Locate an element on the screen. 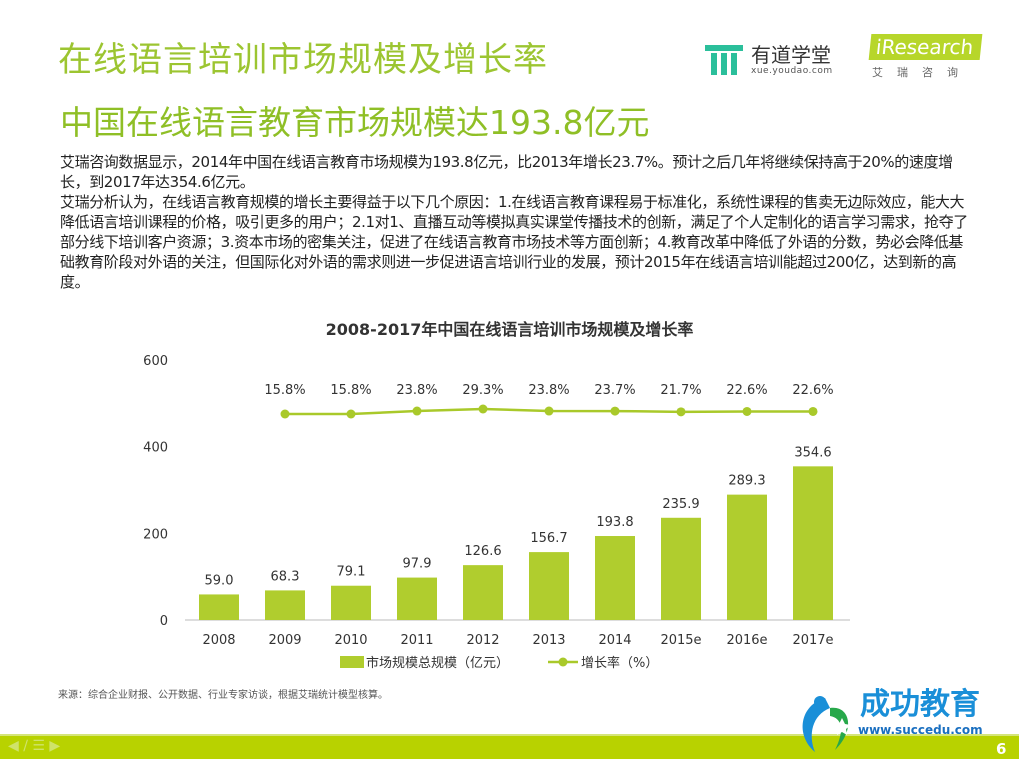 This screenshot has width=1019, height=759. x-tick-label: 2008 is located at coordinates (218, 640).